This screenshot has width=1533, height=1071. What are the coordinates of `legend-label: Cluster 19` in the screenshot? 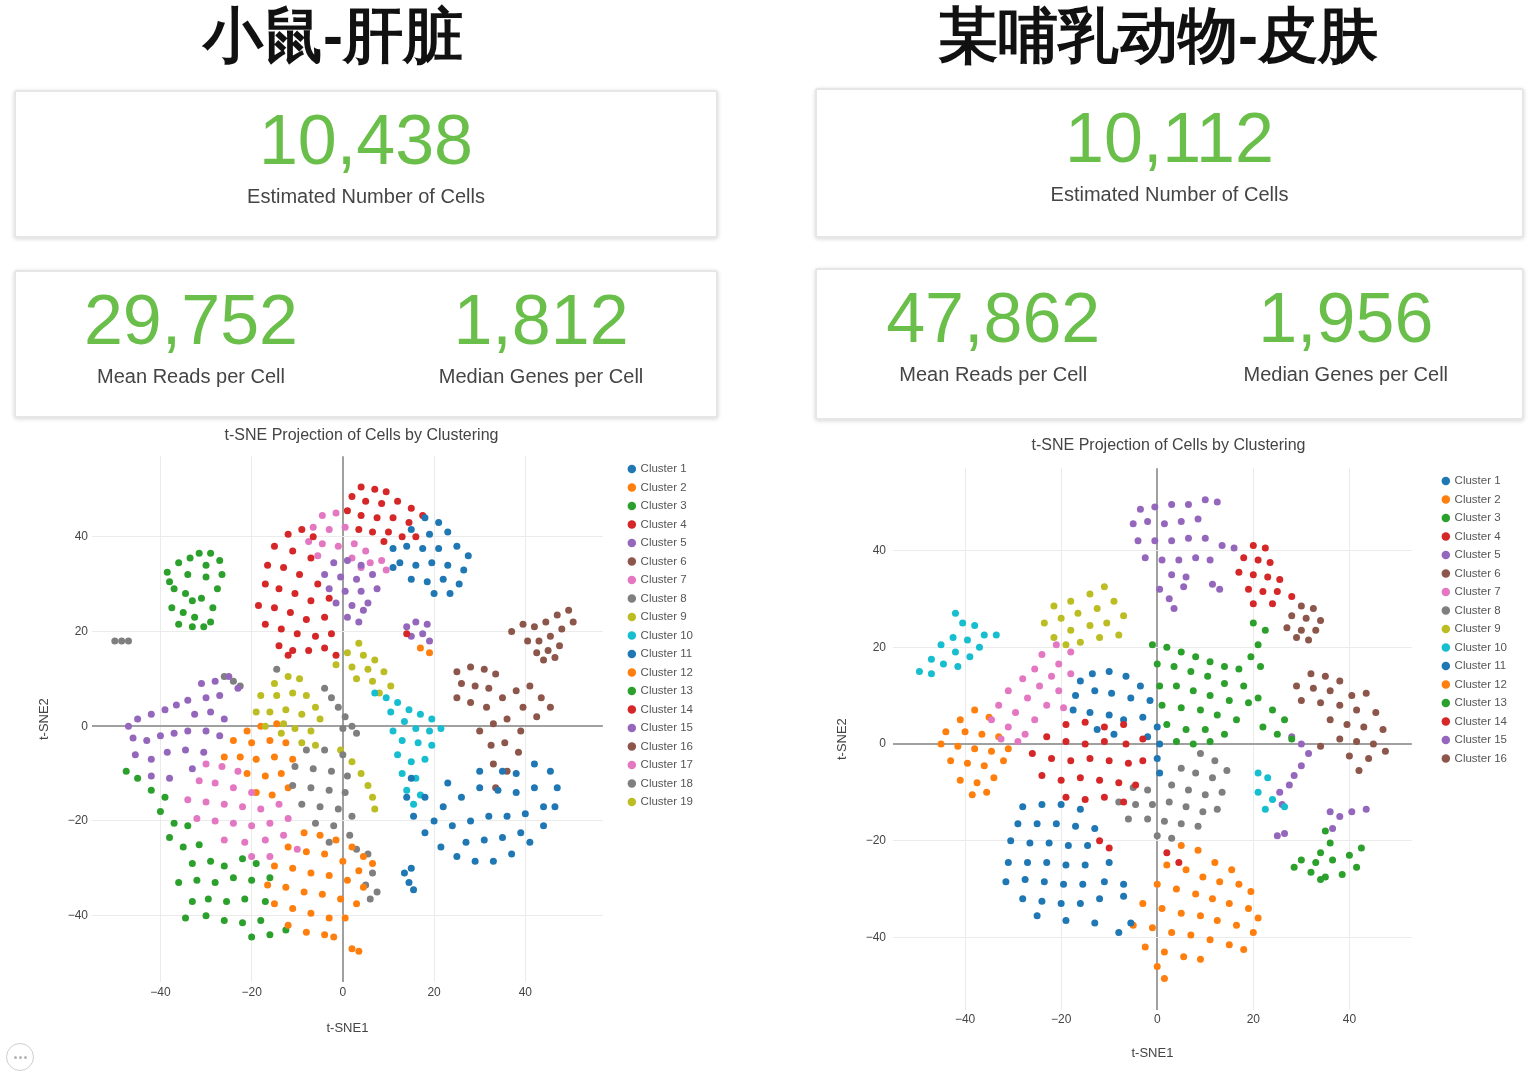 It's located at (667, 801).